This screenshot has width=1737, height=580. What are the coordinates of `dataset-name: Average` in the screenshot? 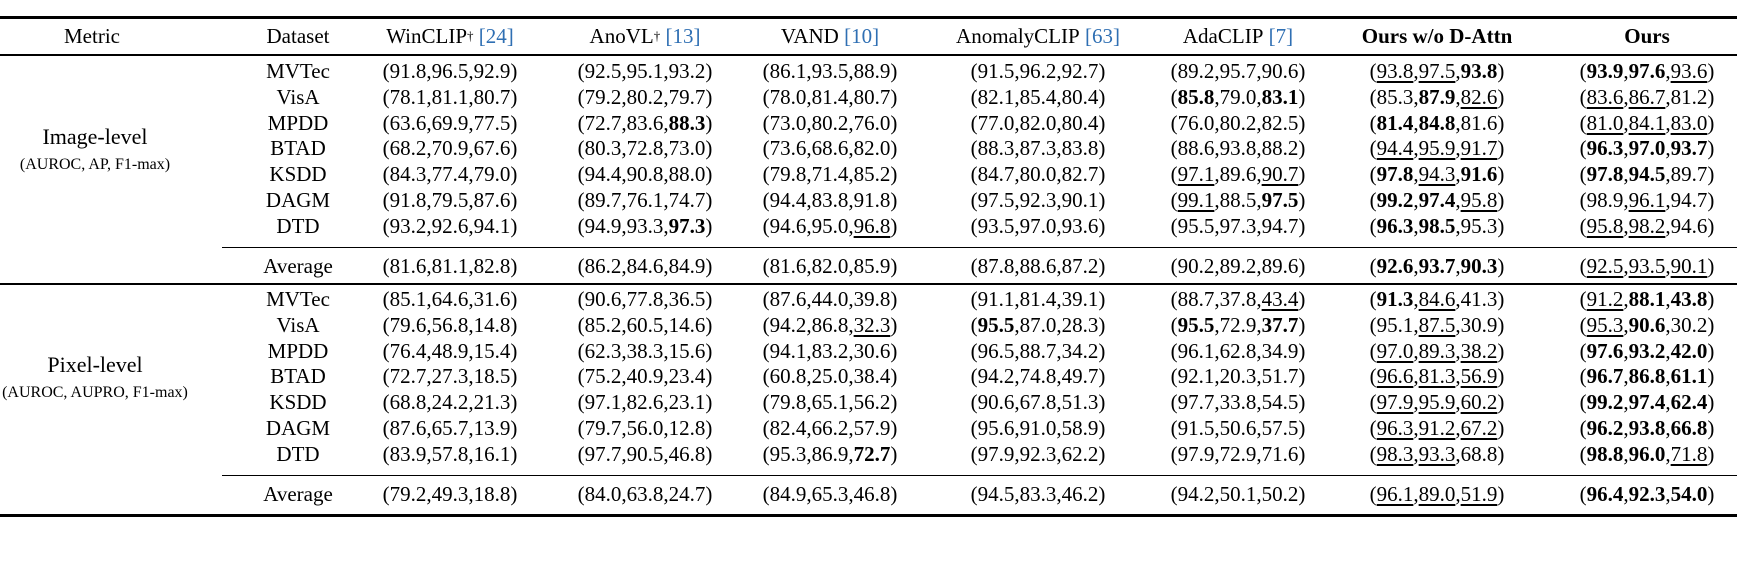 It's located at (298, 265).